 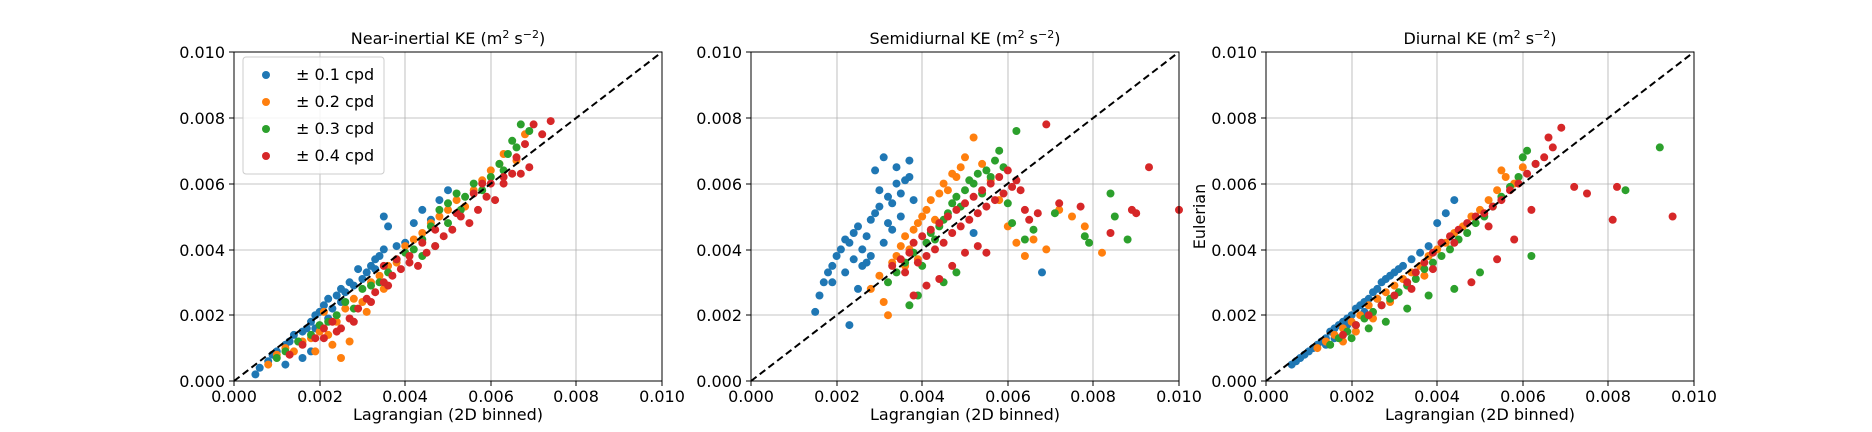 What do you see at coordinates (1199, 217) in the screenshot?
I see `panel-3-y-axis-label: Eulerian` at bounding box center [1199, 217].